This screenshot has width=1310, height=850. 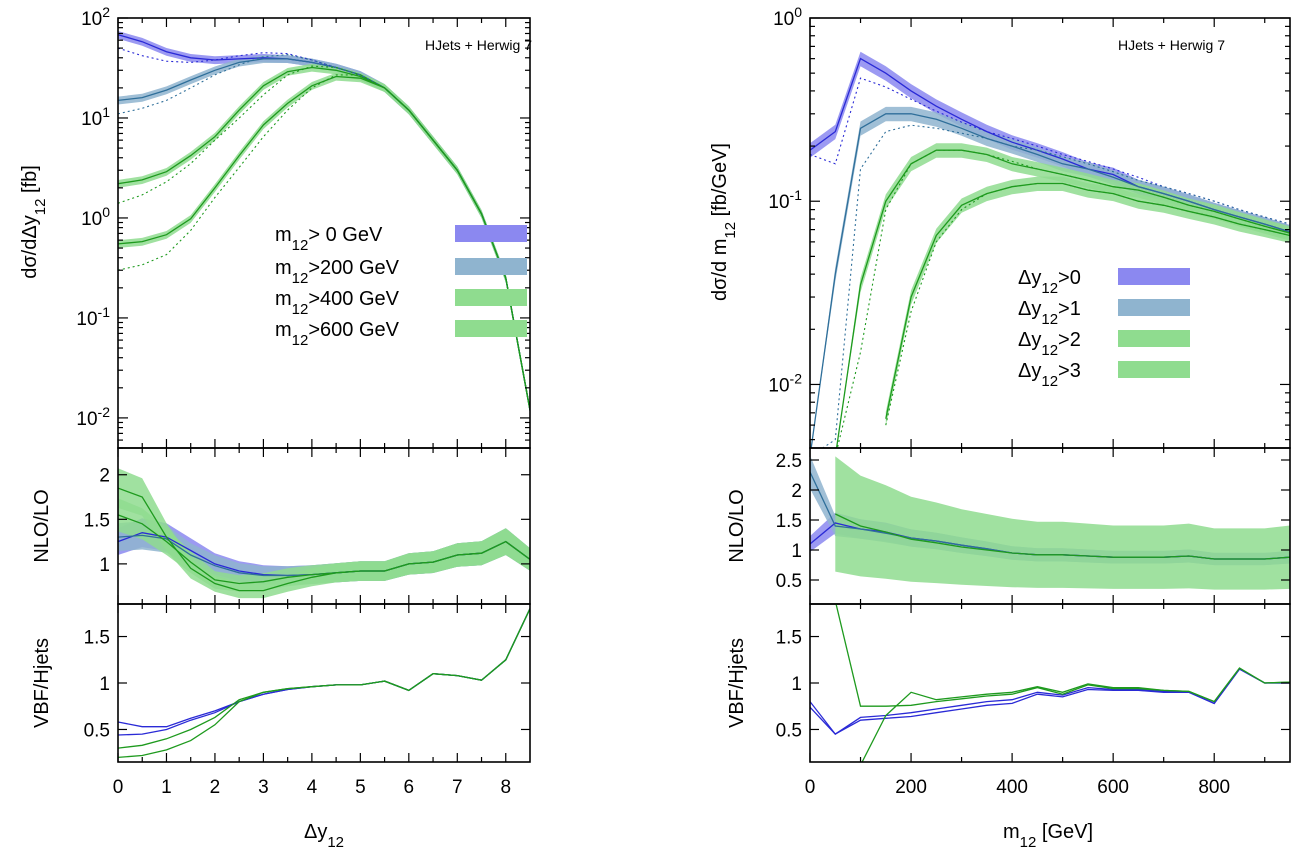 What do you see at coordinates (409, 787) in the screenshot?
I see `x-tick-label: 6` at bounding box center [409, 787].